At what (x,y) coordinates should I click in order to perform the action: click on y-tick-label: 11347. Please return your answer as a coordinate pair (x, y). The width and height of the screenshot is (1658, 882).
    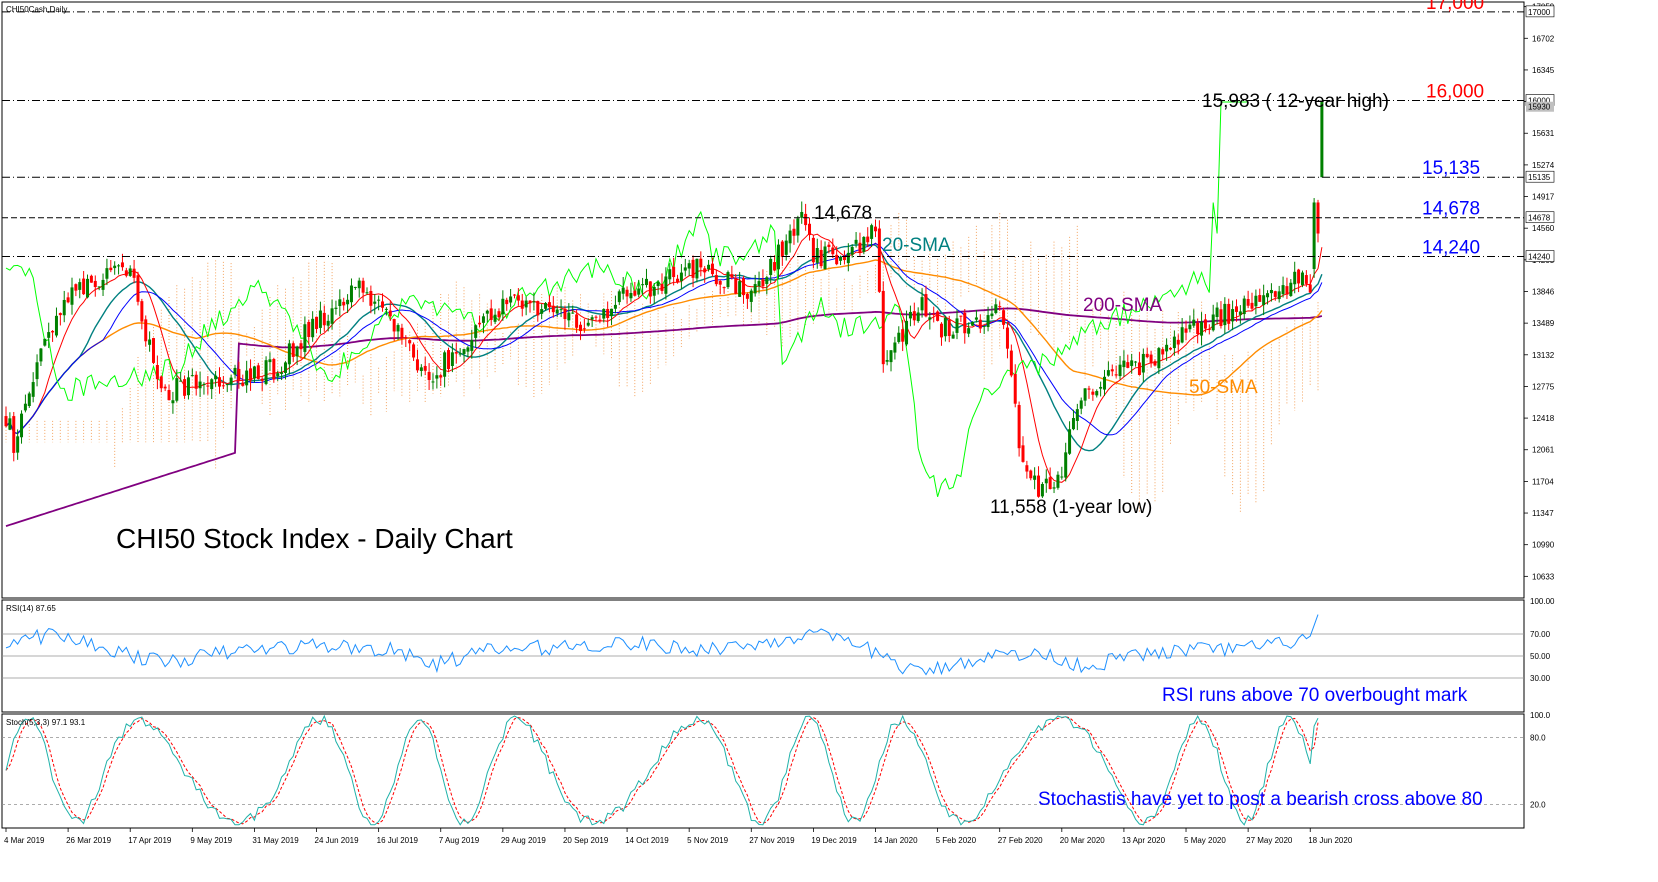
    Looking at the image, I should click on (1543, 513).